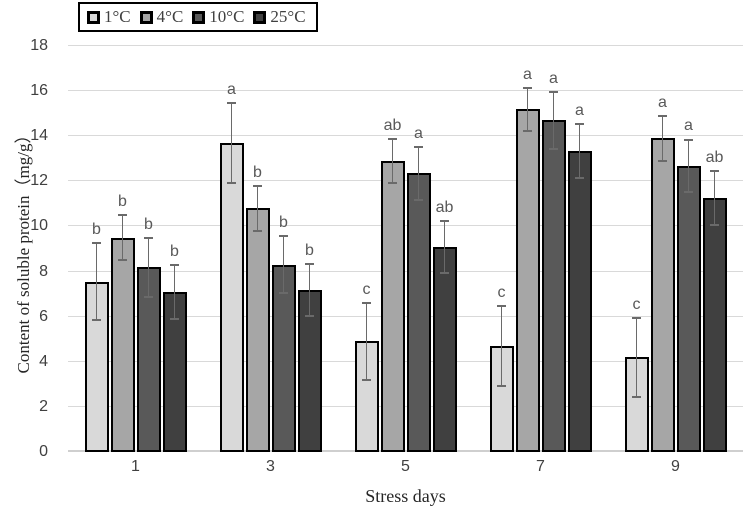 The width and height of the screenshot is (750, 515). Describe the element at coordinates (43, 316) in the screenshot. I see `y-tick-label: 6` at that location.